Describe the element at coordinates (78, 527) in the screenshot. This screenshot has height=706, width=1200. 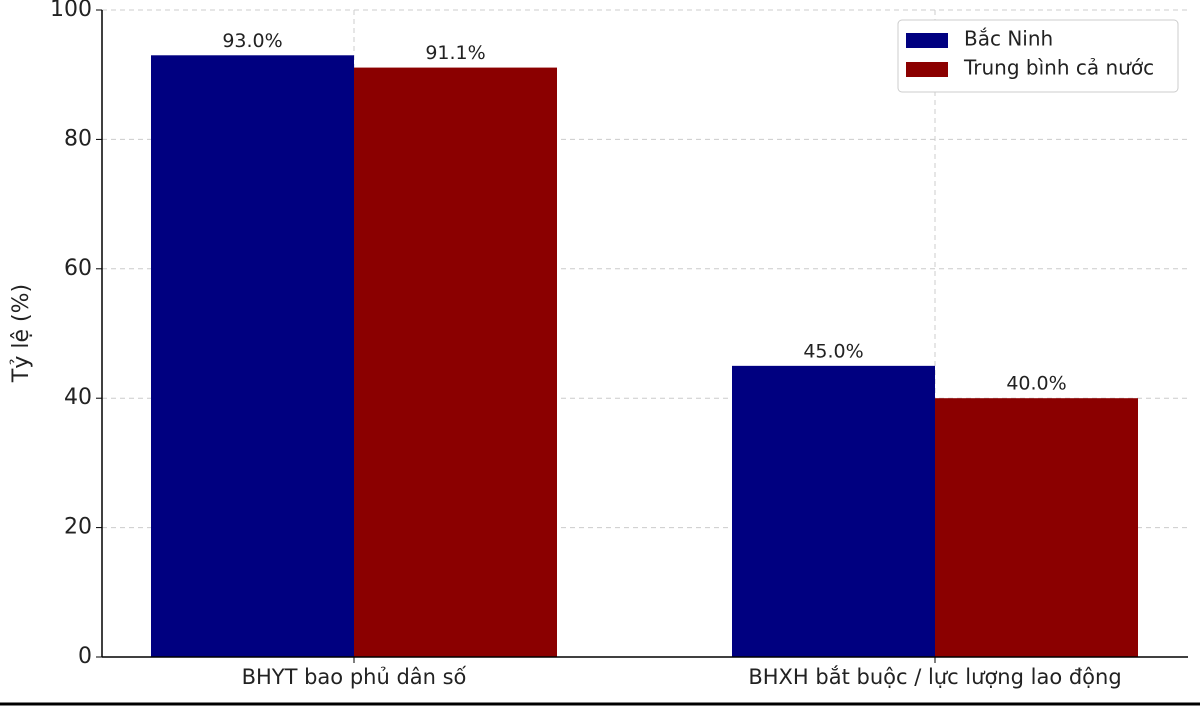
I see `y-tick-label: 20` at that location.